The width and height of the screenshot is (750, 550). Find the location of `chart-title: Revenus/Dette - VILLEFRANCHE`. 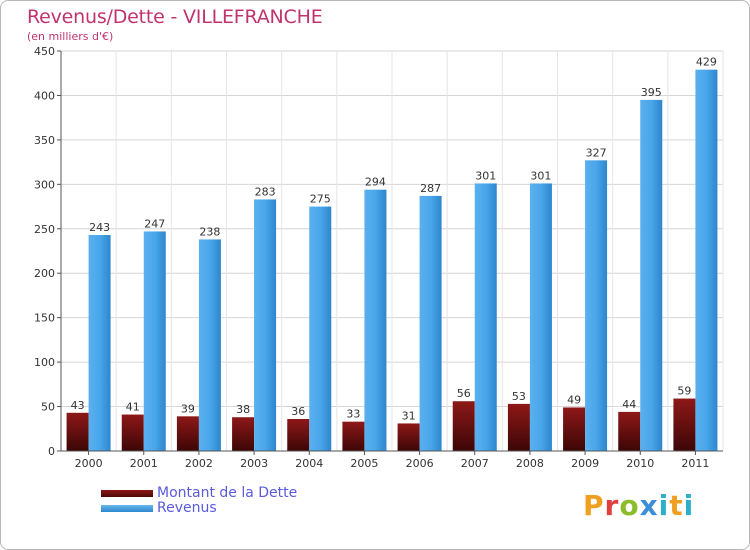

chart-title: Revenus/Dette - VILLEFRANCHE is located at coordinates (175, 17).